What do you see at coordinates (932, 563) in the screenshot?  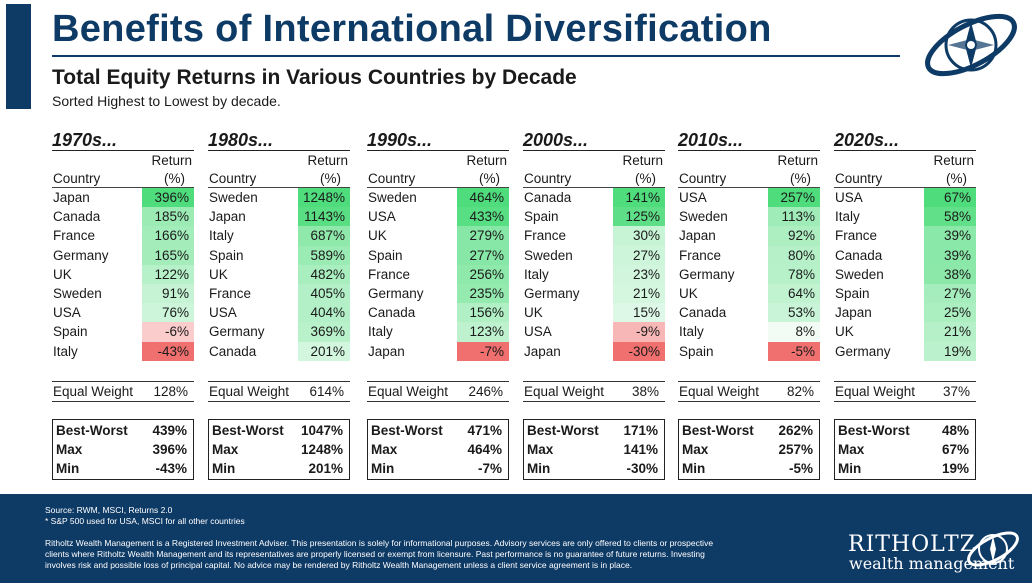 I see `brand-tagline: wealth management` at bounding box center [932, 563].